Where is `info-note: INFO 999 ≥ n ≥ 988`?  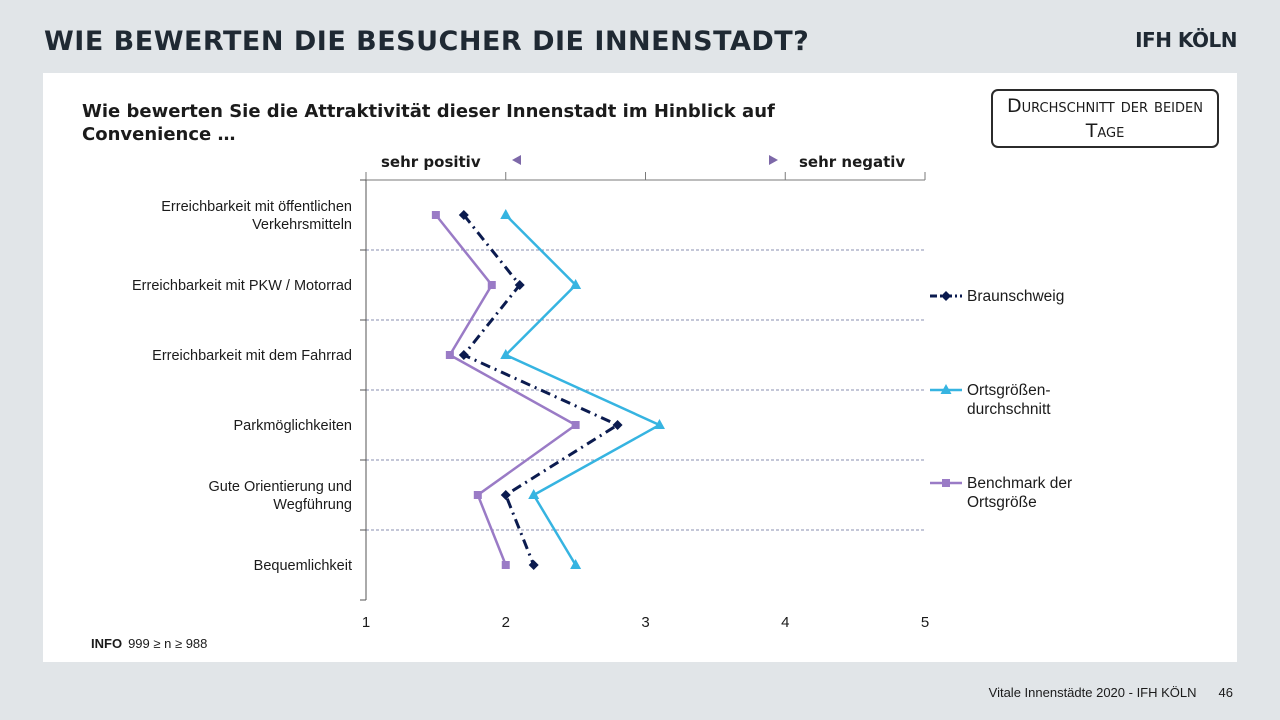 info-note: INFO 999 ≥ n ≥ 988 is located at coordinates (149, 643).